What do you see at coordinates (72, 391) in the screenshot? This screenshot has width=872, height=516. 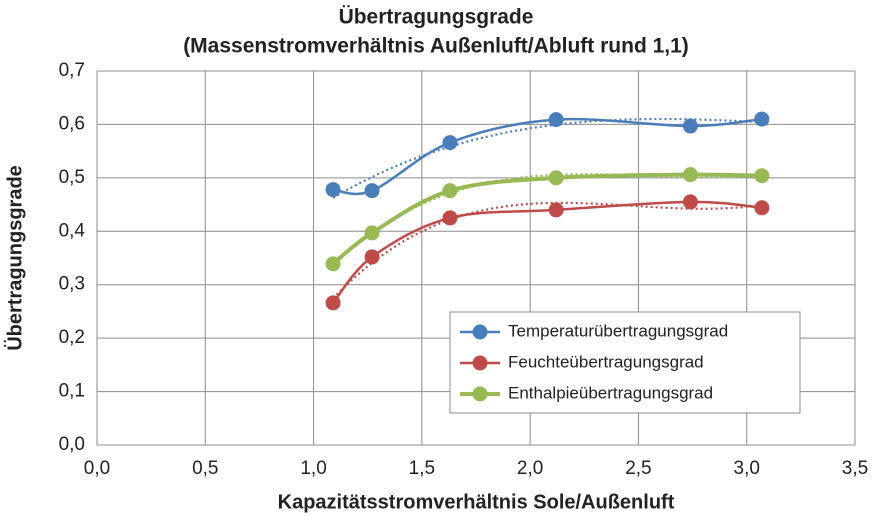 I see `y-tick-label: 0,1` at bounding box center [72, 391].